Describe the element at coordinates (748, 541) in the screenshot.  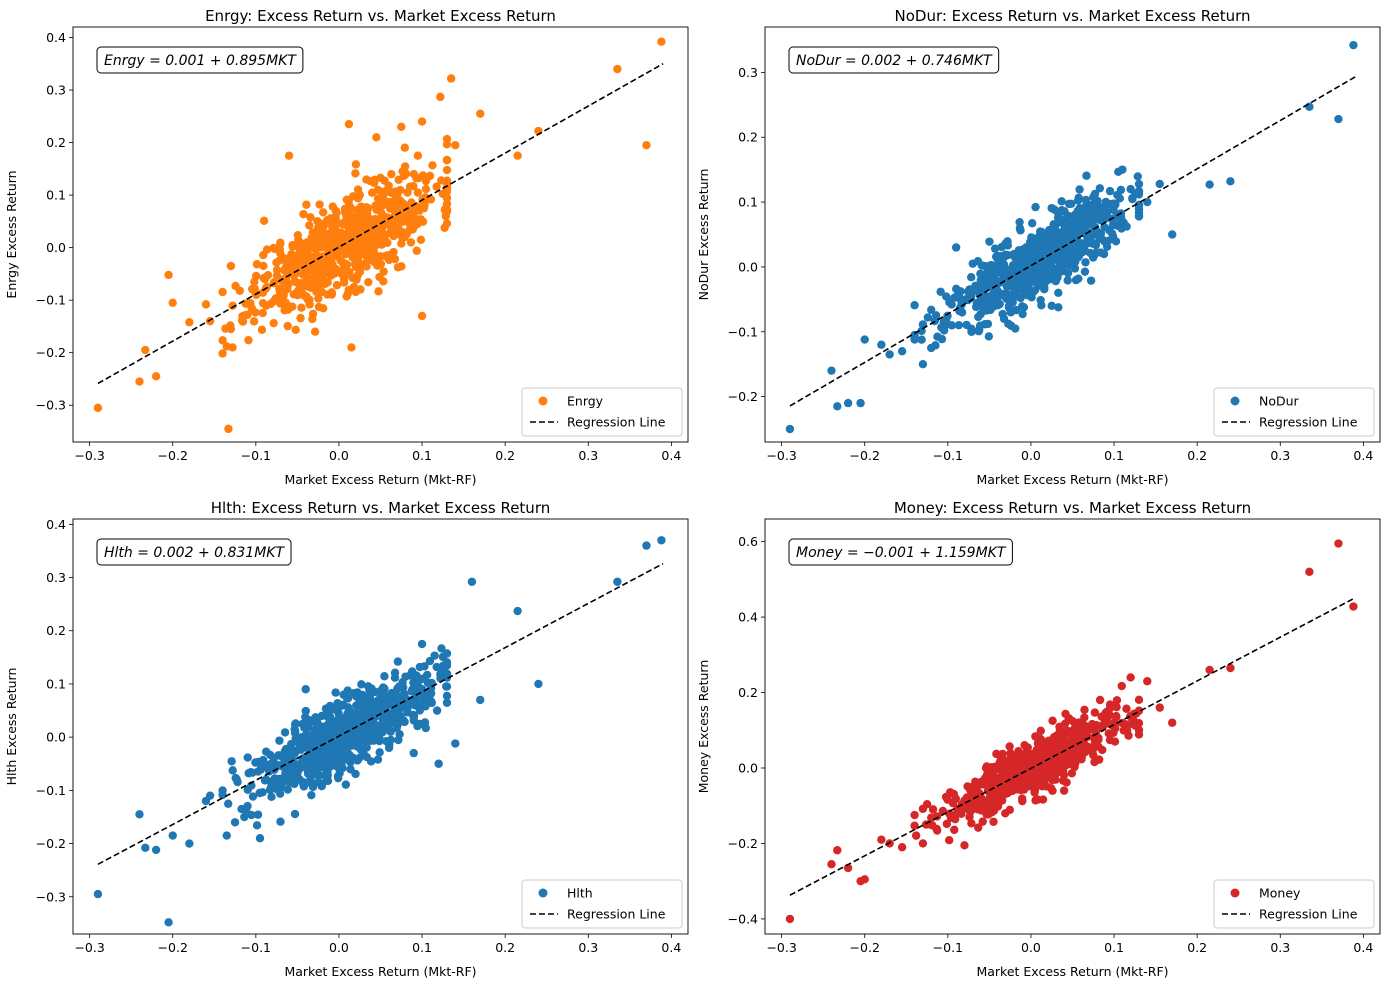
I see `y-tick-label: 0.6` at that location.